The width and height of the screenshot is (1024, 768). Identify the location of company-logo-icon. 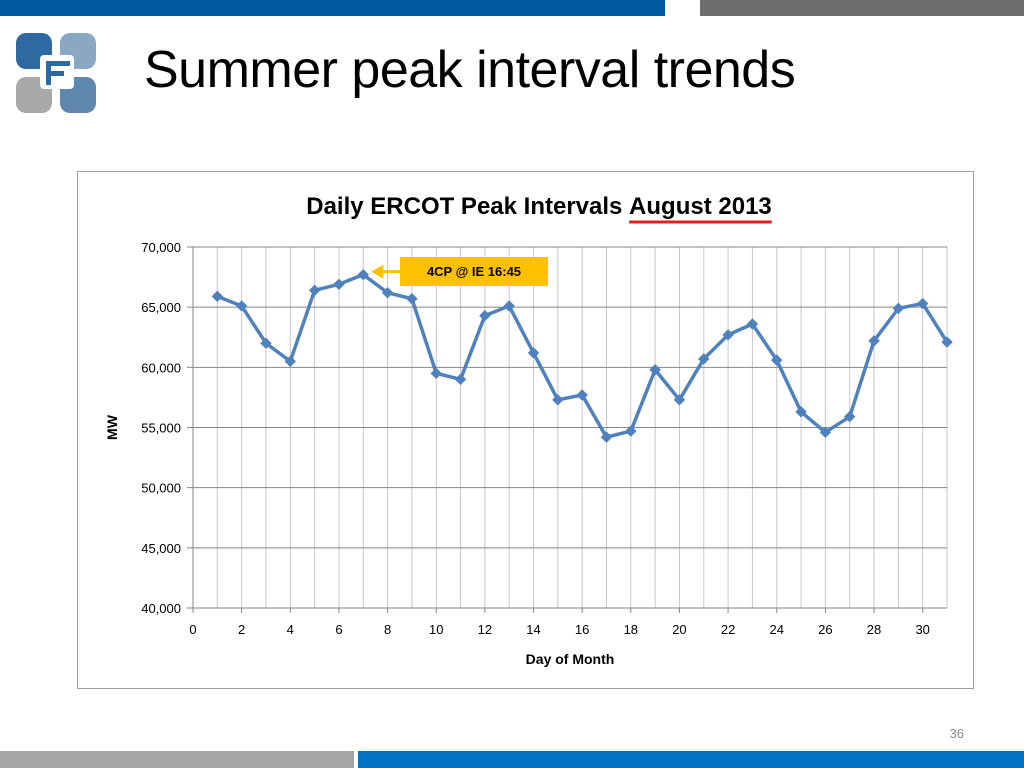
(56, 73).